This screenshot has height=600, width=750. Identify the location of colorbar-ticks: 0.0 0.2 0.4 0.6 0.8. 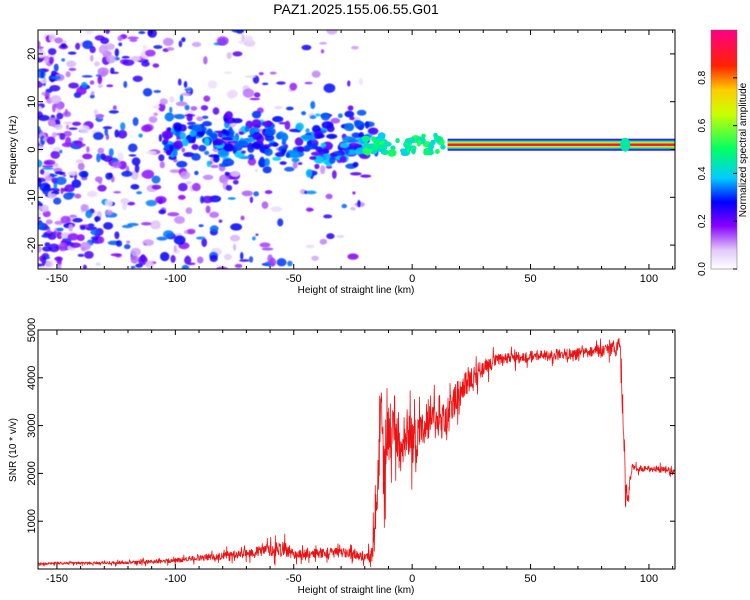
(717, 173).